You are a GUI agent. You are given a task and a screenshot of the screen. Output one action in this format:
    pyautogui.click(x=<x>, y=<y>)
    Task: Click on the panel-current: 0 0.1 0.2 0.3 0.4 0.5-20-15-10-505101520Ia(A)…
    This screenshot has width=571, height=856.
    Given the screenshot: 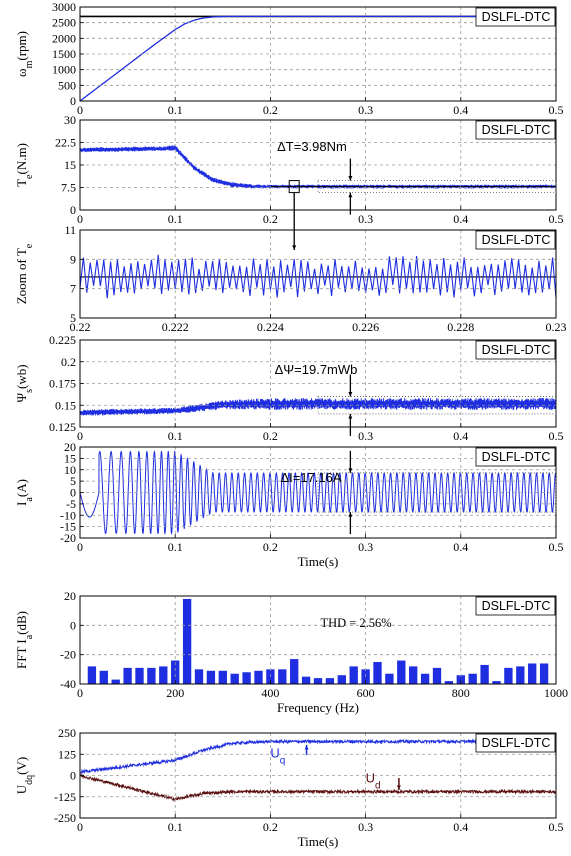 What is the action you would take?
    pyautogui.click(x=289, y=504)
    